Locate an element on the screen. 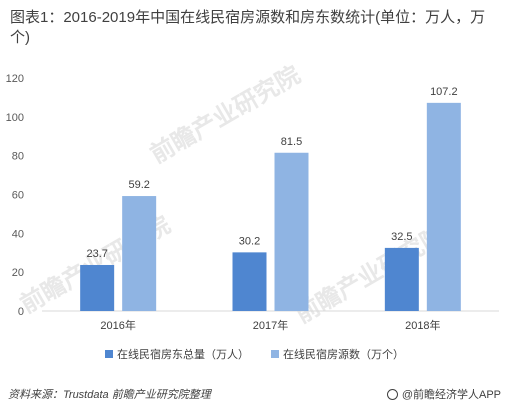  brand-text: @前瞻经济学人APP is located at coordinates (451, 395).